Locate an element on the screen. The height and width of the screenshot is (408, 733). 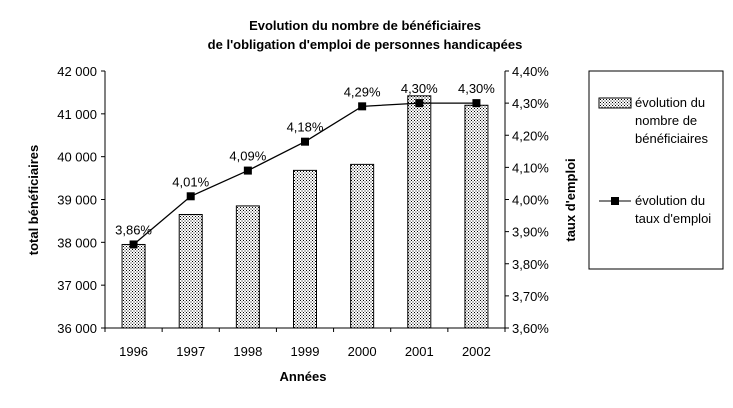
right-tick-label: 3,70% is located at coordinates (530, 296).